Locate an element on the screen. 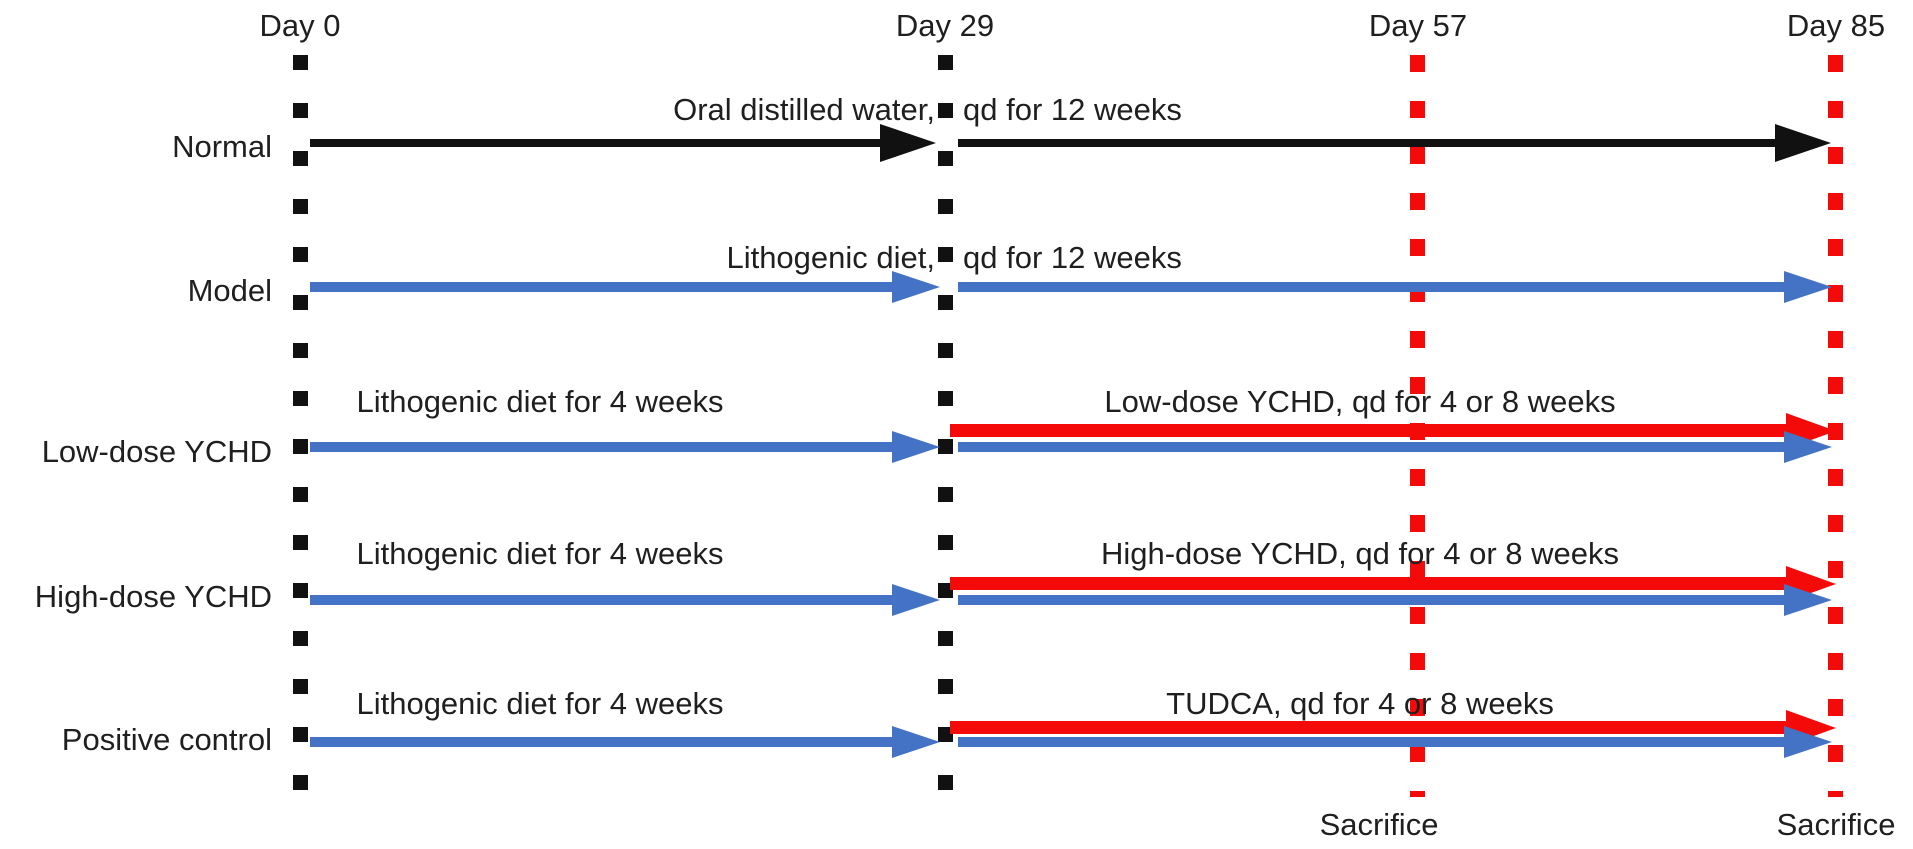 This screenshot has height=849, width=1913. model-diet-arrow-phase1 is located at coordinates (601, 287).